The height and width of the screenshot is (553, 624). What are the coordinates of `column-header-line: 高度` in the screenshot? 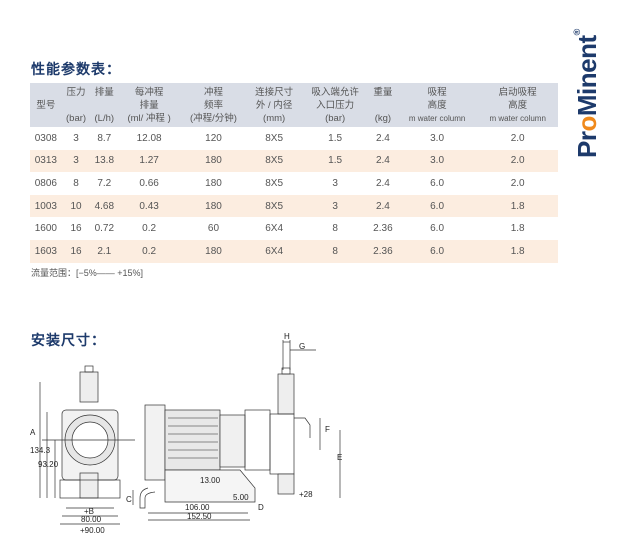 It's located at (437, 105).